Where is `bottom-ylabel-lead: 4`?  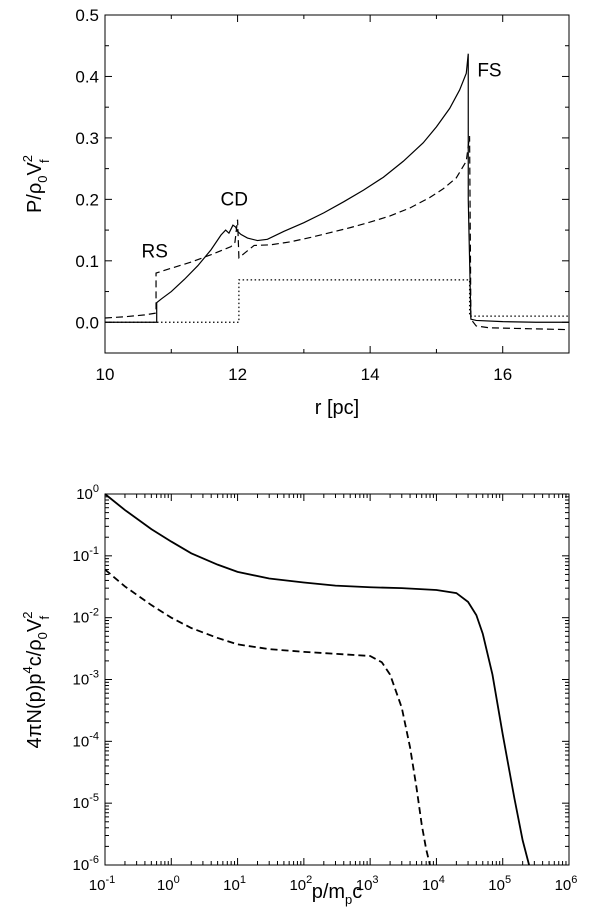
bottom-ylabel-lead: 4 is located at coordinates (35, 742).